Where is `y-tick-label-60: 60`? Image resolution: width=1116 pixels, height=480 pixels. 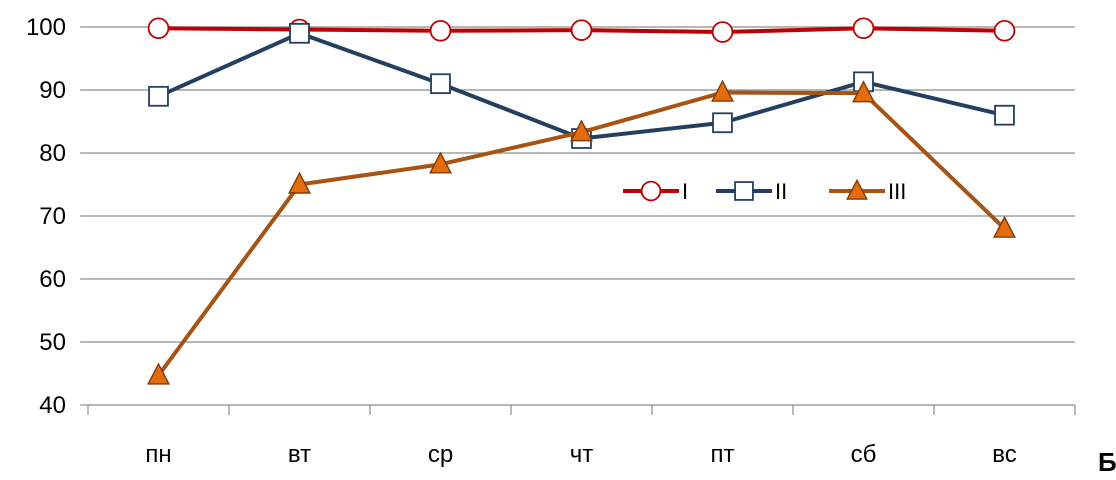
y-tick-label-60: 60 is located at coordinates (52, 279).